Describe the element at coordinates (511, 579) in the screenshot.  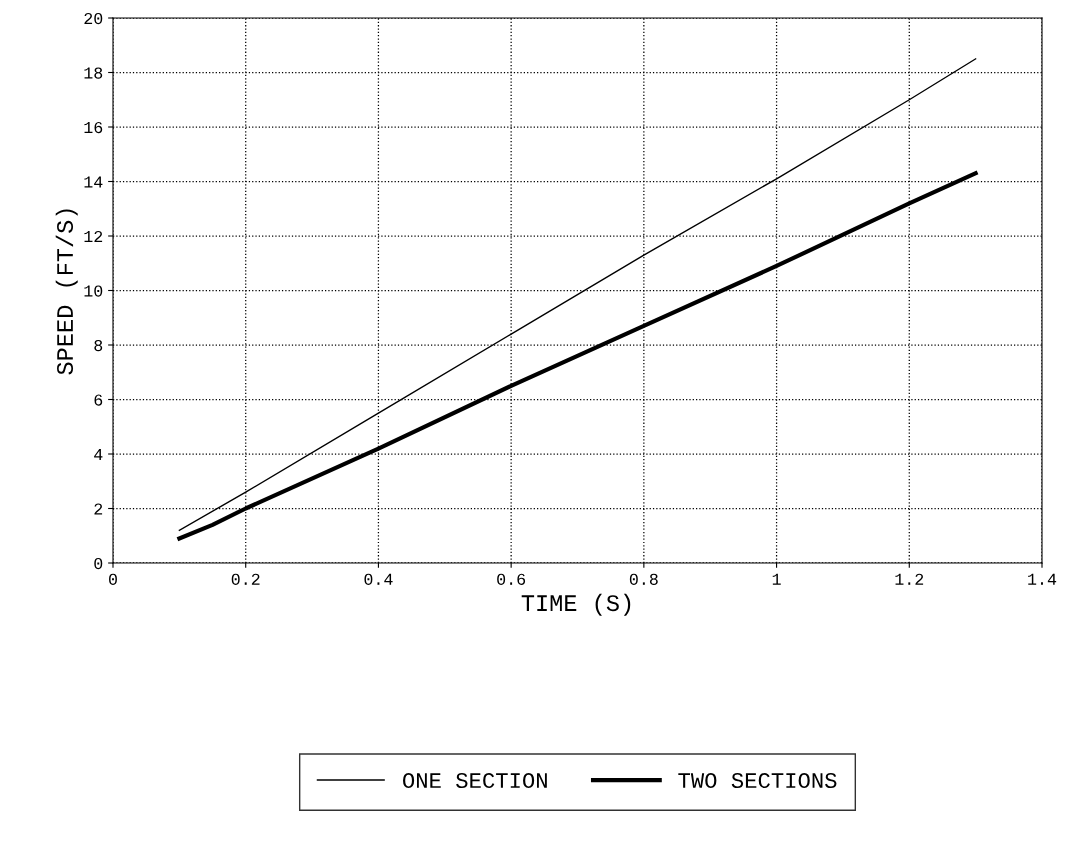
I see `x-tick-label: 0.6` at that location.